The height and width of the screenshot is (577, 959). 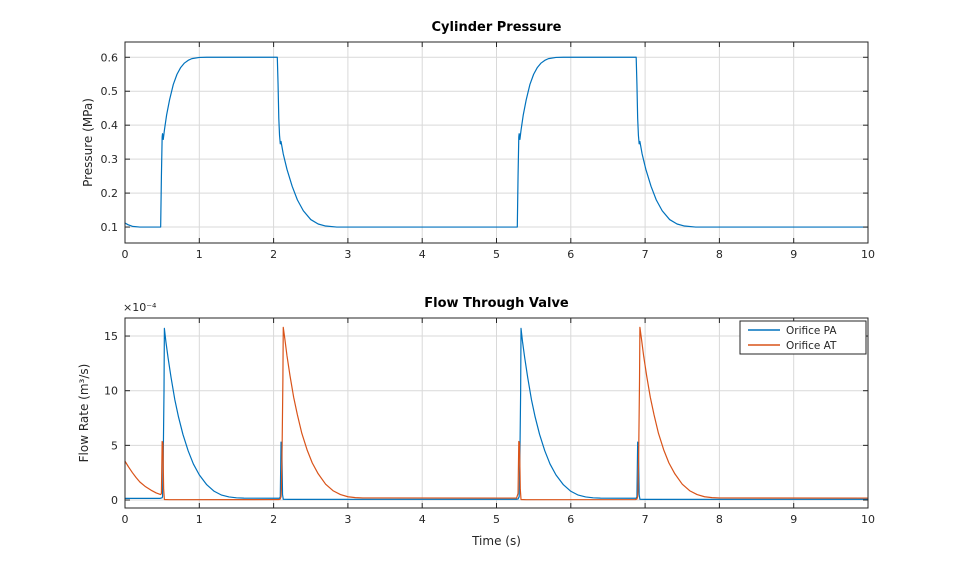 I want to click on chart-title: Flow Through Valve, so click(x=496, y=303).